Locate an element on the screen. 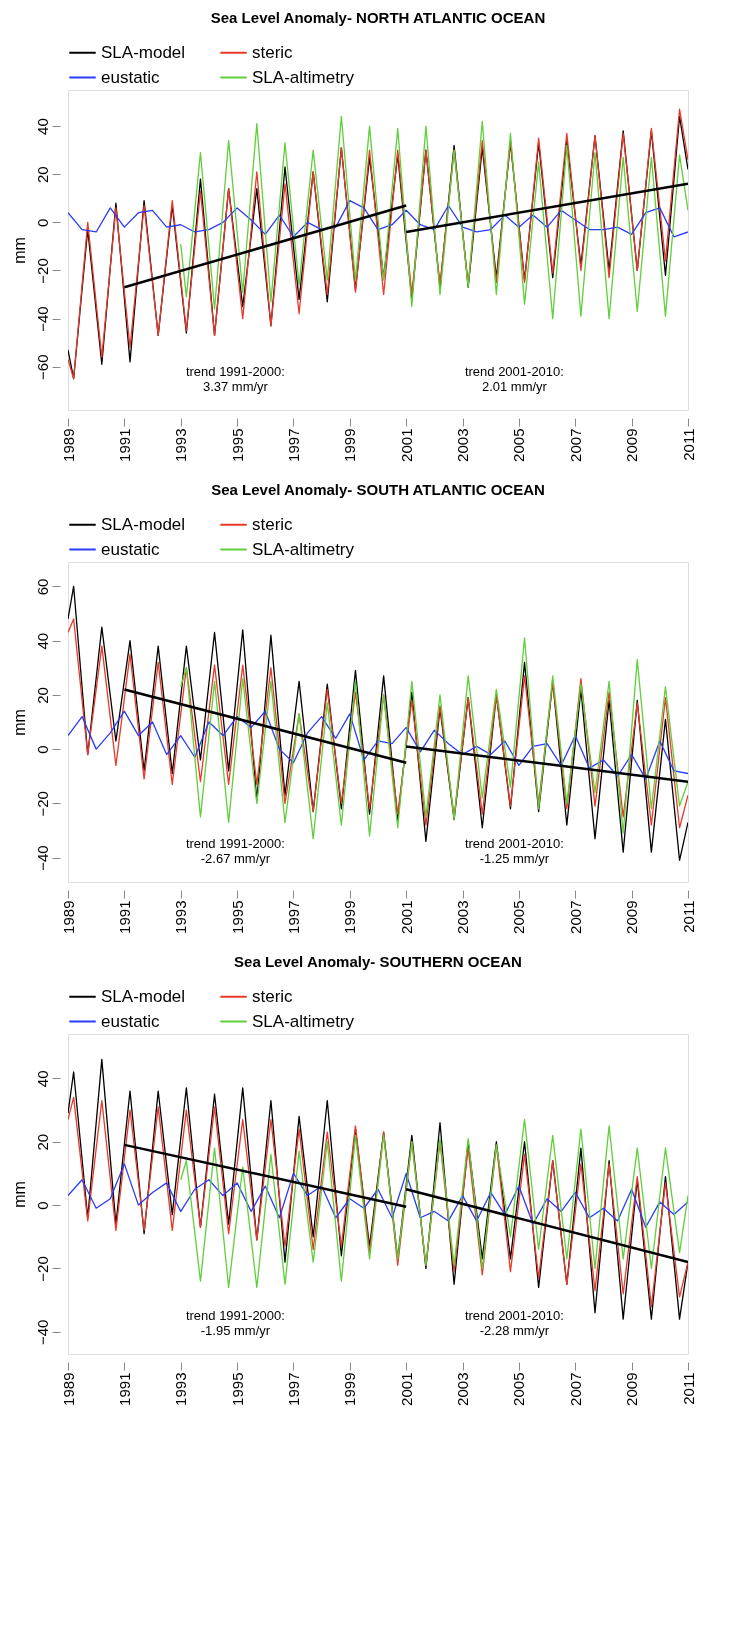  annotation: trend 2001-2010: 2.01 mm/yr is located at coordinates (514, 378).